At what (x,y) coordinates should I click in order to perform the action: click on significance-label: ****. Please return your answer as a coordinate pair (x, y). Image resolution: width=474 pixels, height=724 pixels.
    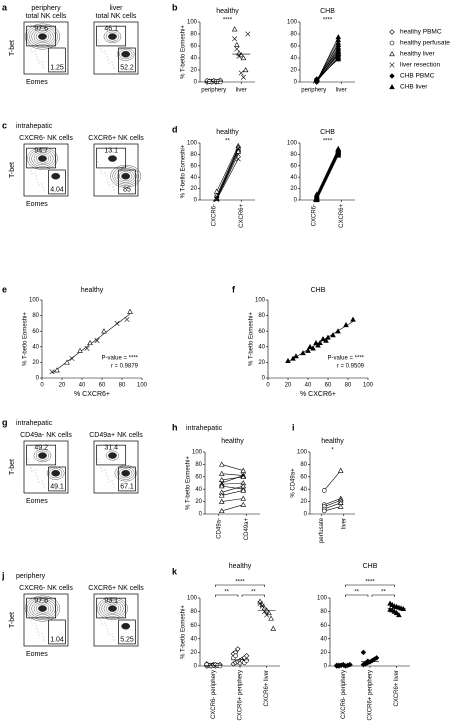
    Looking at the image, I should click on (328, 142).